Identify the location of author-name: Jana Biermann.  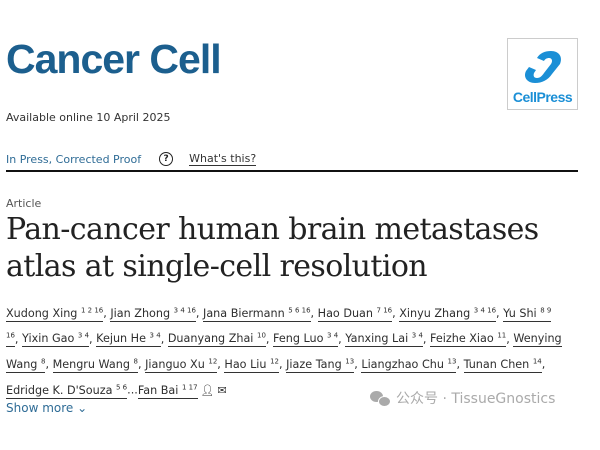
(244, 313).